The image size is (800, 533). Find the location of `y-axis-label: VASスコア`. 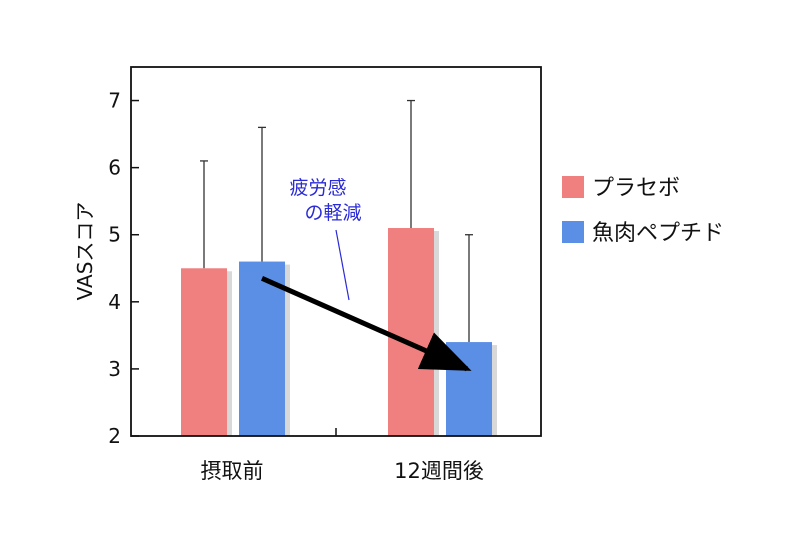

y-axis-label: VASスコア is located at coordinates (85, 251).